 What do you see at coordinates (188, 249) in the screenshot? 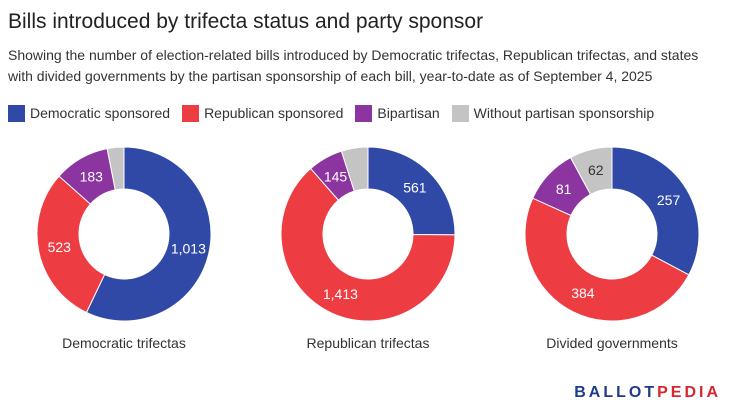
I see `data-label-democratic: 1,013` at bounding box center [188, 249].